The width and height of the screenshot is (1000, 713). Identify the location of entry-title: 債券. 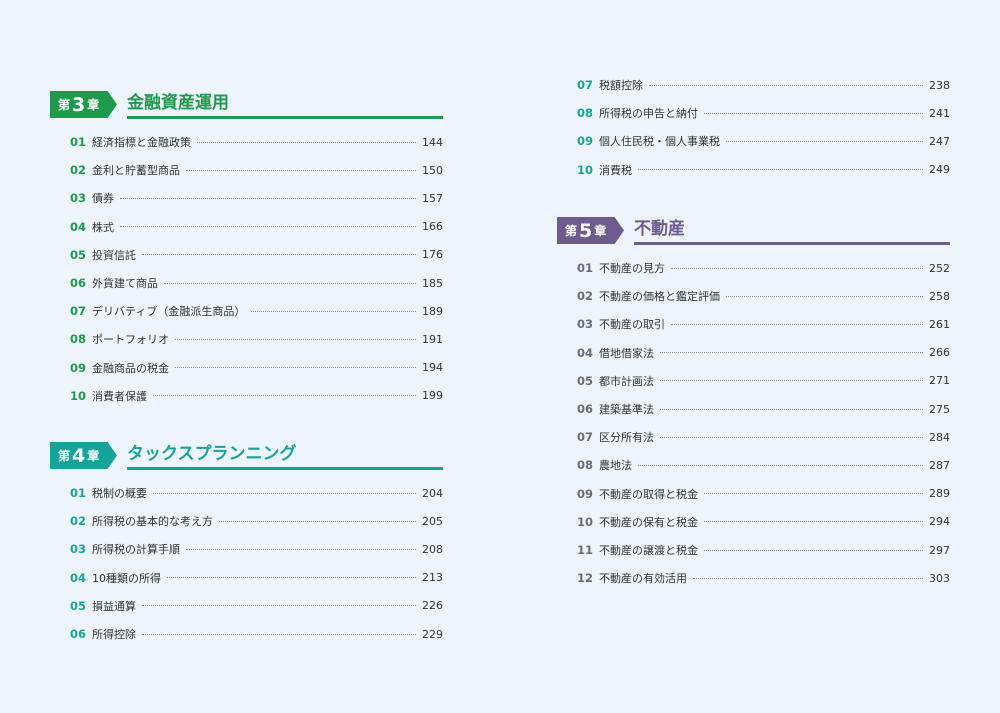
(103, 199).